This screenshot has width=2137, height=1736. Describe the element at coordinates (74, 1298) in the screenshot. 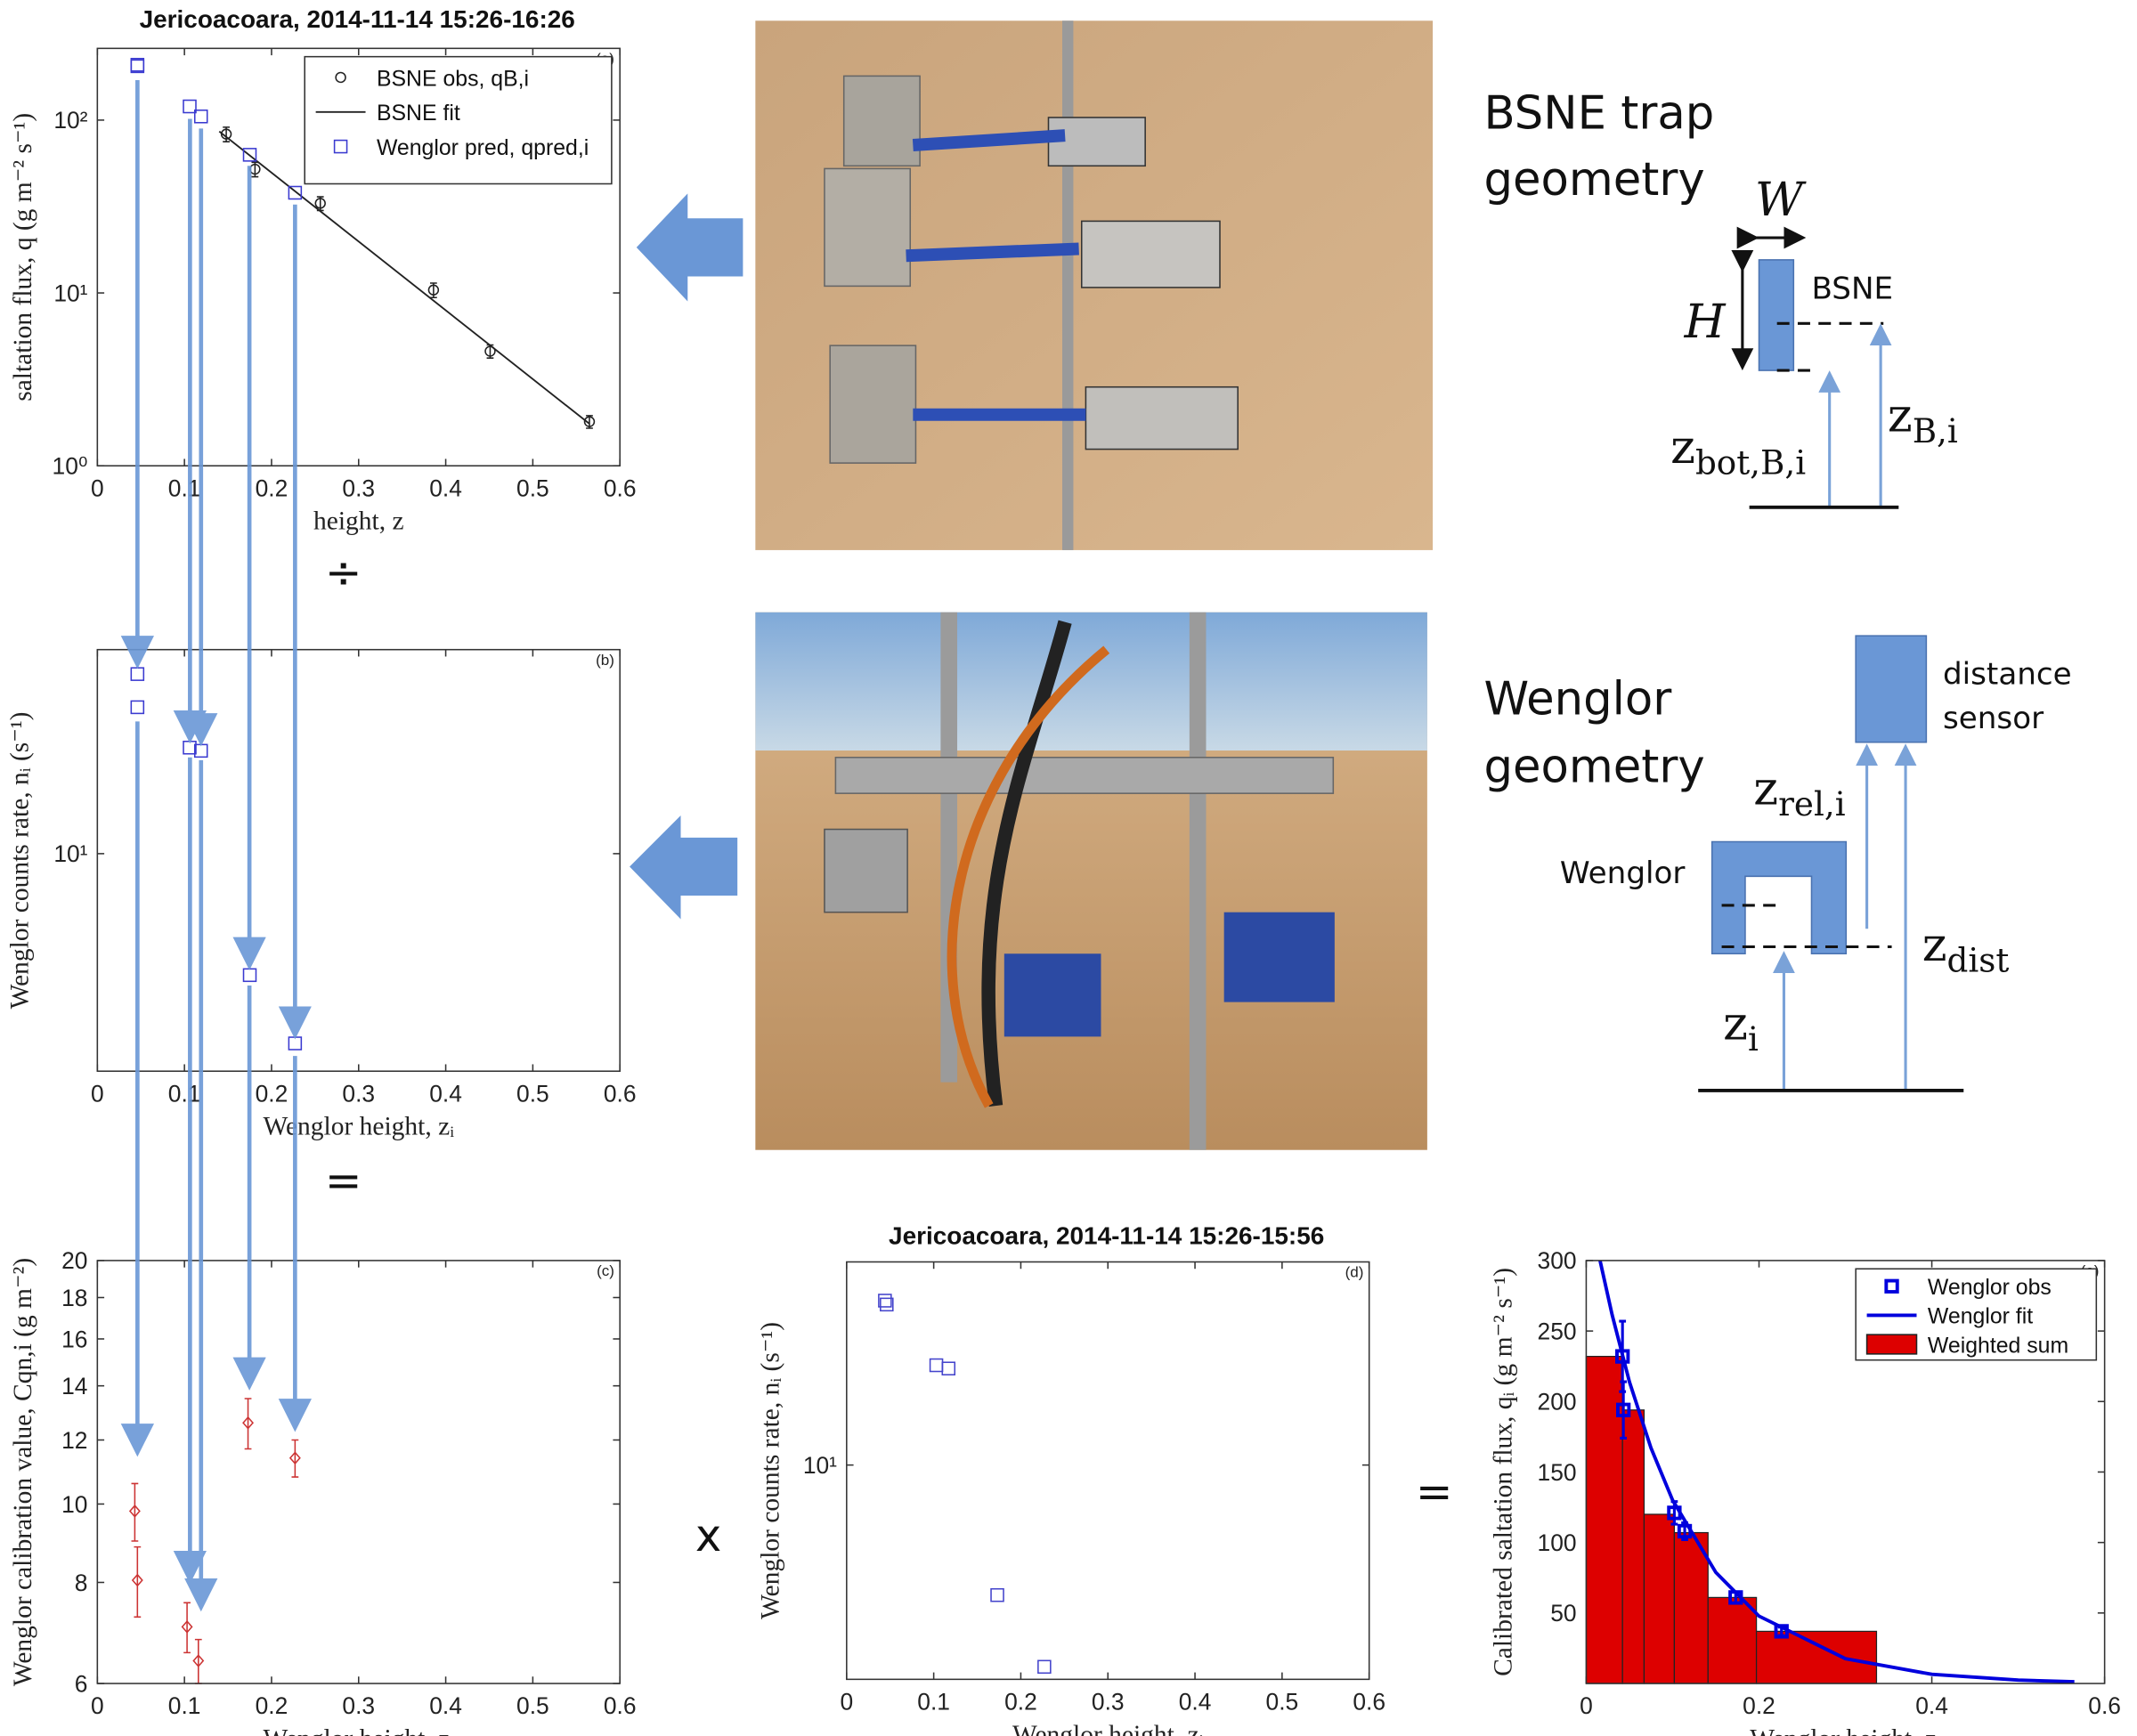

I see `y-tick-label: 18` at that location.